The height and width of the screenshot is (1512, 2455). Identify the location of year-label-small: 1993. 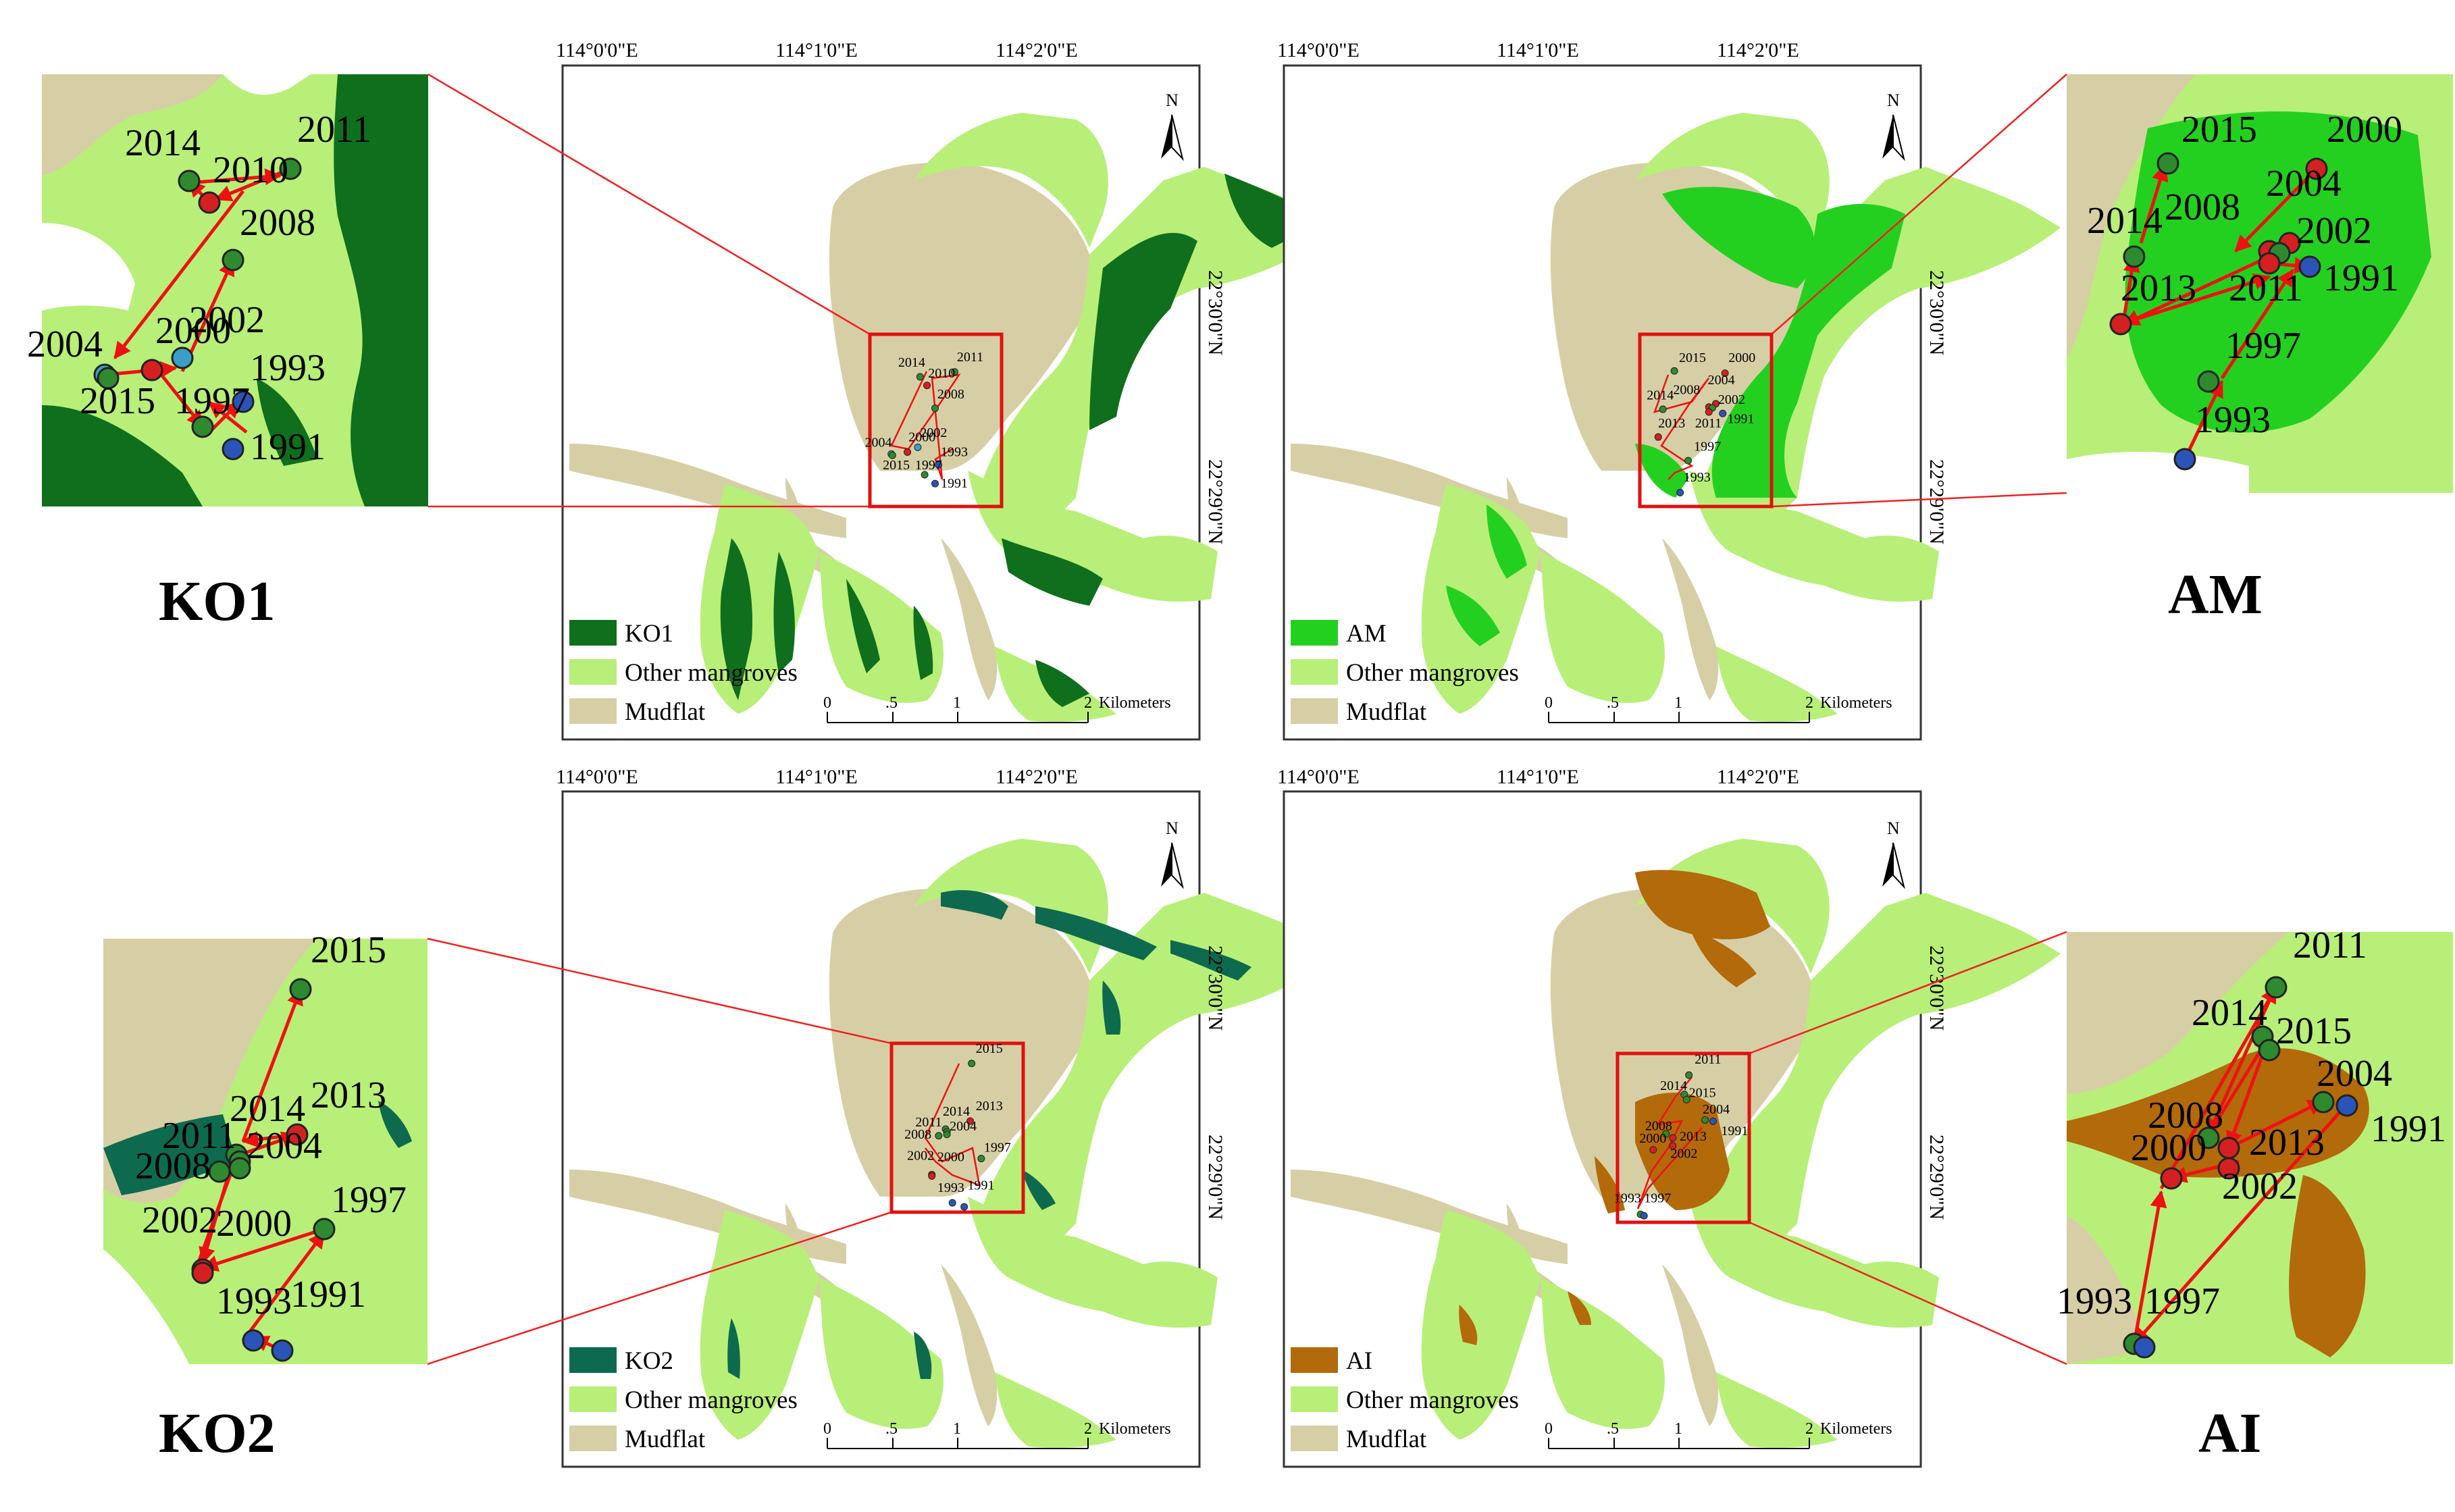
(1697, 477).